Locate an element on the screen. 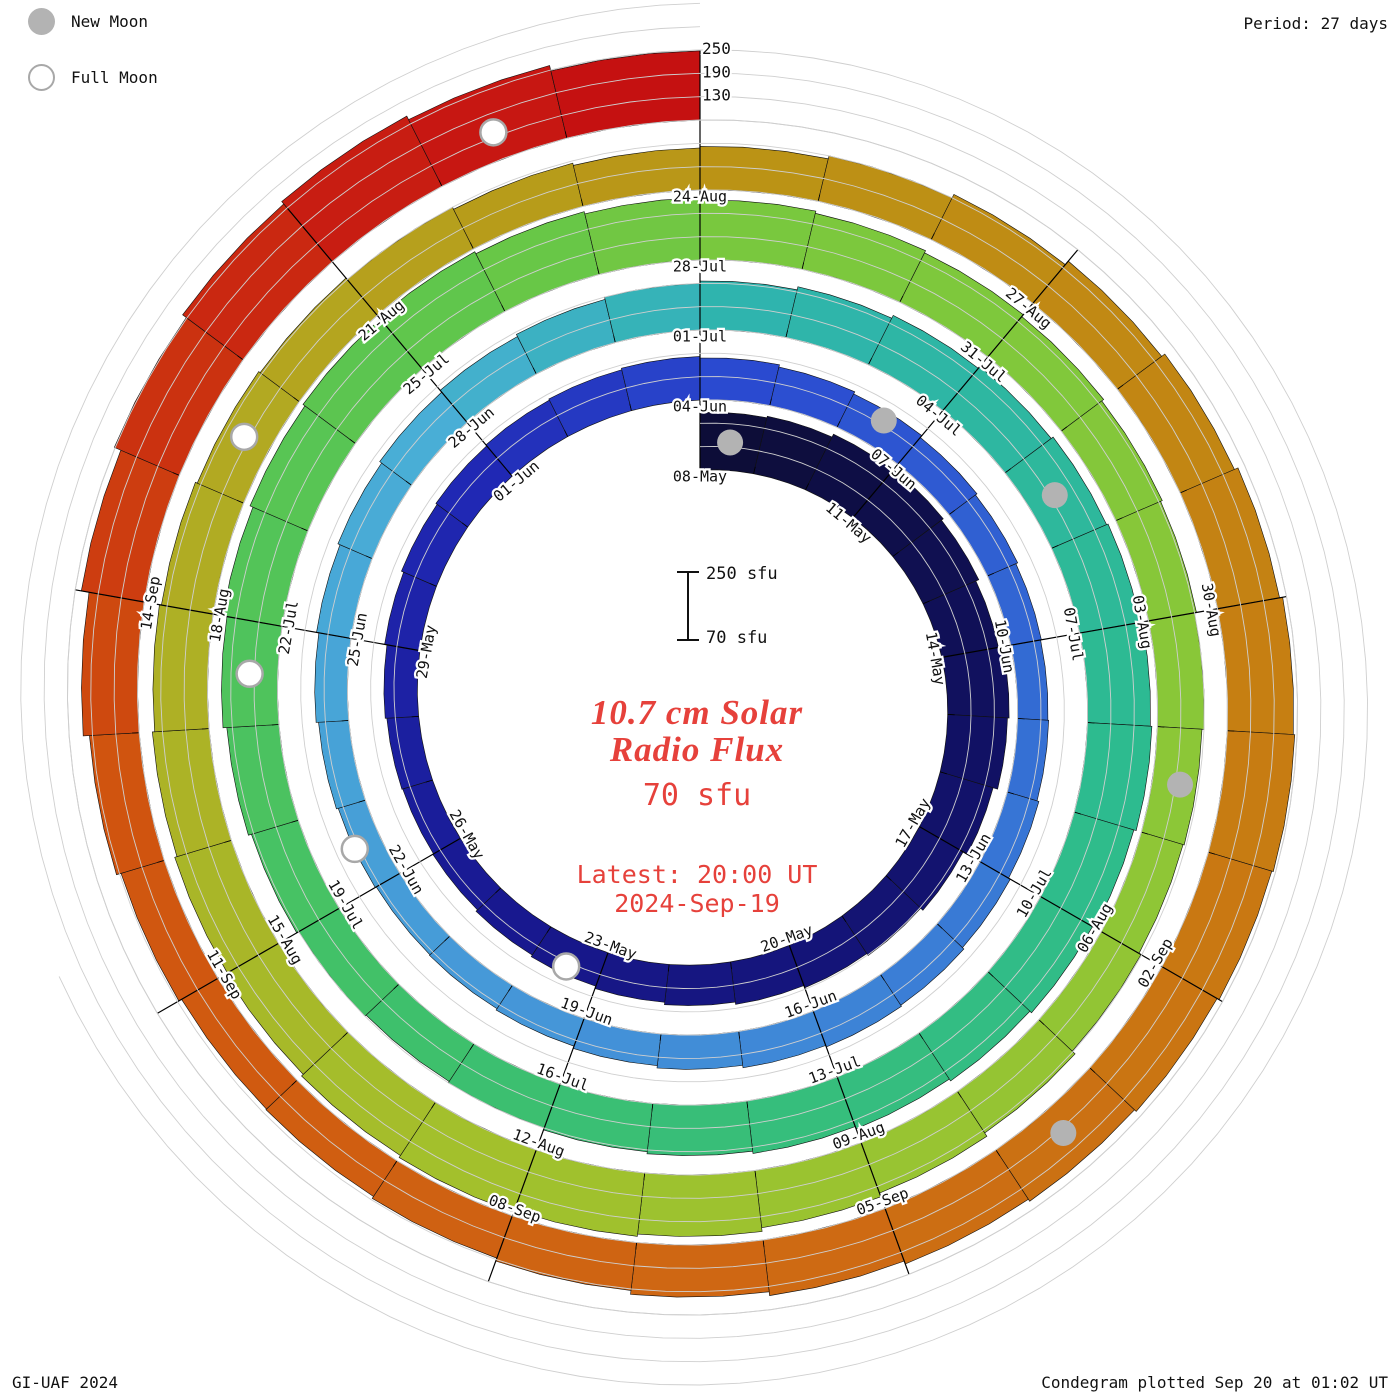 This screenshot has width=1400, height=1400. flux-scale-bar: 250 sfu 70 sfu is located at coordinates (752, 609).